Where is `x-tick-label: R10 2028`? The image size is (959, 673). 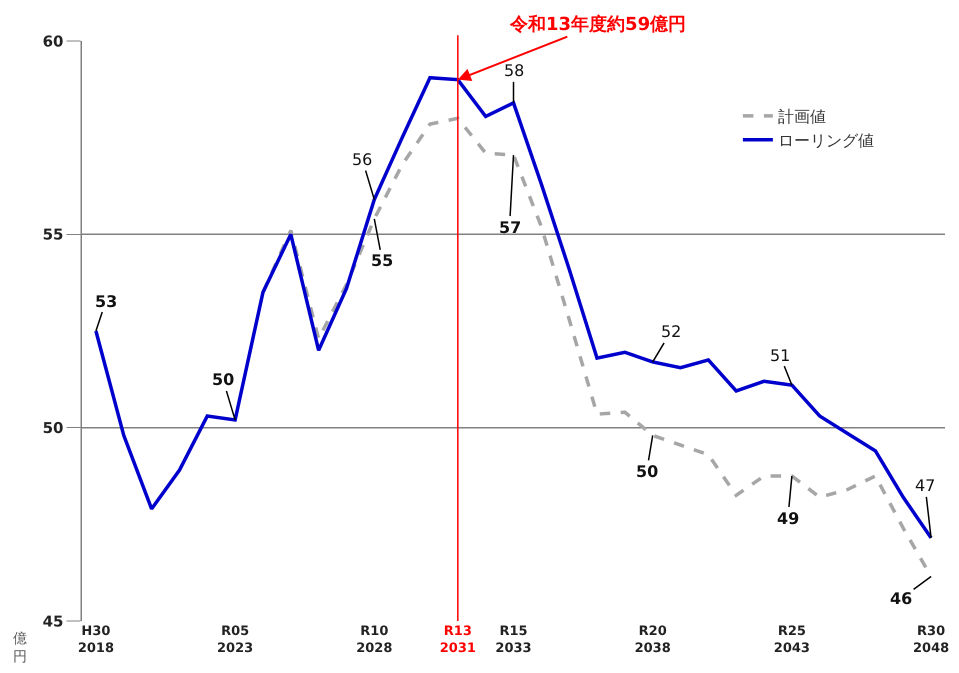
x-tick-label: R10 2028 is located at coordinates (374, 640).